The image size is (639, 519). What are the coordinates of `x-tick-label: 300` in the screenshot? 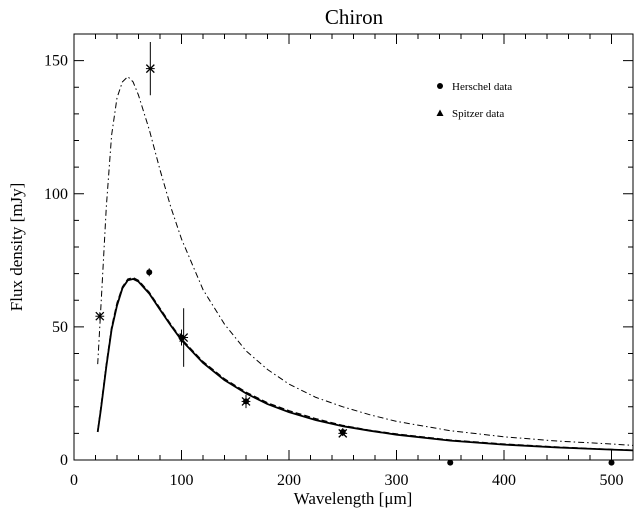 It's located at (397, 480).